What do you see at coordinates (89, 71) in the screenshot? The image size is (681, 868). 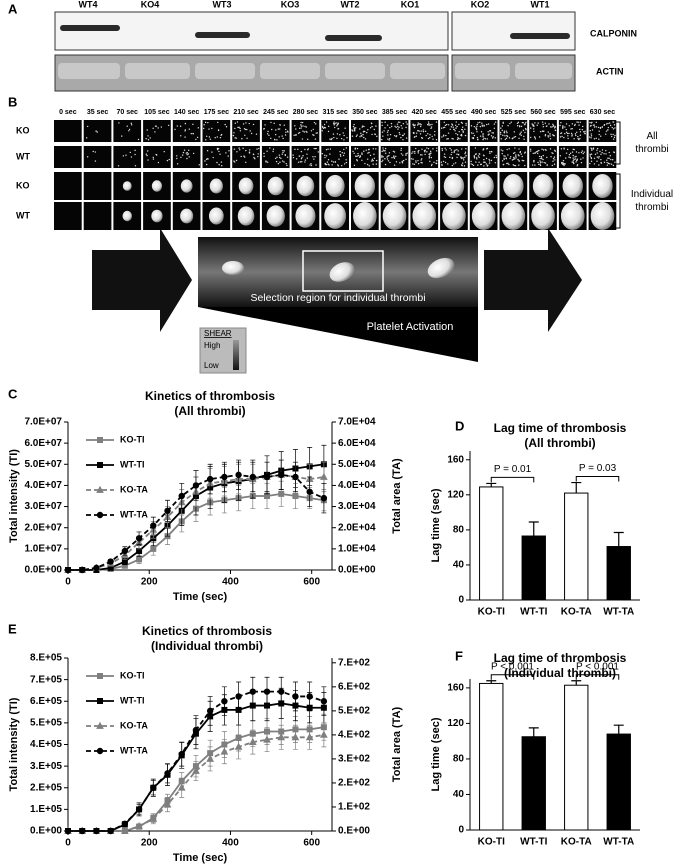 I see `blot-band` at bounding box center [89, 71].